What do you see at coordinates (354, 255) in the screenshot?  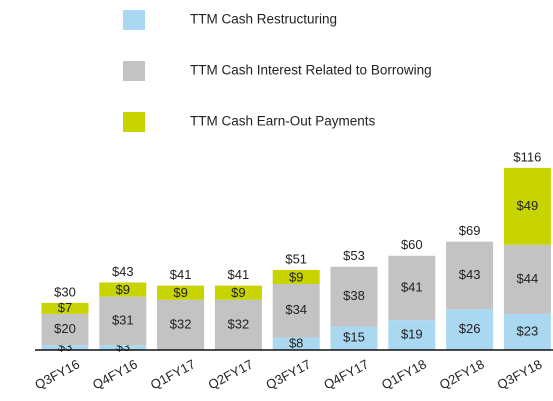 I see `total-label: $53` at bounding box center [354, 255].